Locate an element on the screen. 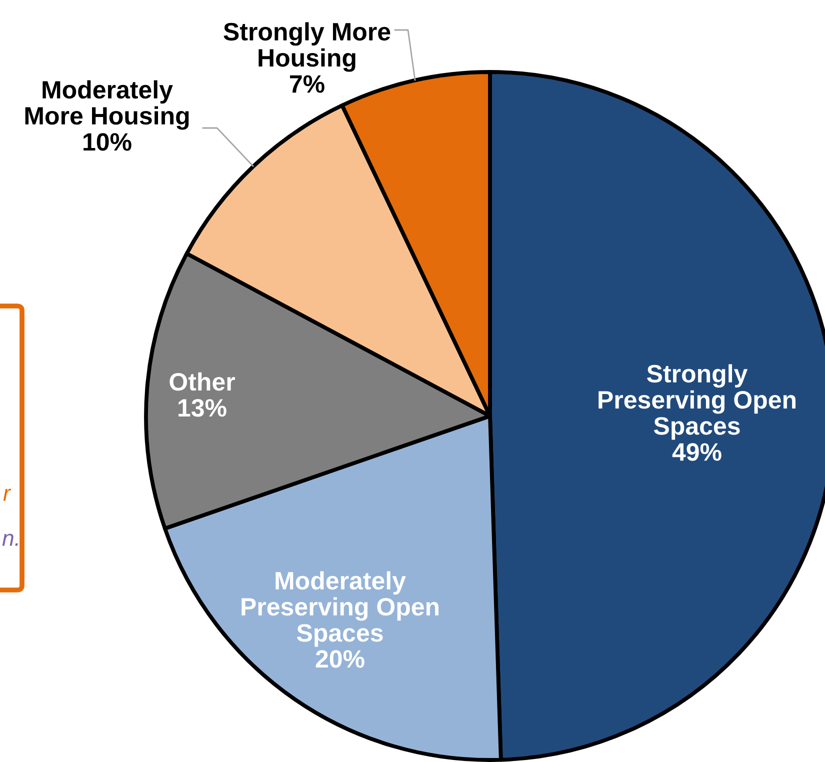 The height and width of the screenshot is (762, 825). data-label: 20% is located at coordinates (340, 659).